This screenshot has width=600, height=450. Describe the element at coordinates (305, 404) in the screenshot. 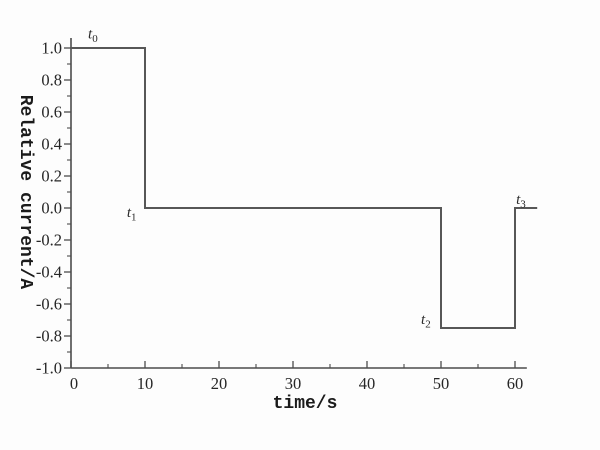

I see `x-axis-title: time/s` at that location.